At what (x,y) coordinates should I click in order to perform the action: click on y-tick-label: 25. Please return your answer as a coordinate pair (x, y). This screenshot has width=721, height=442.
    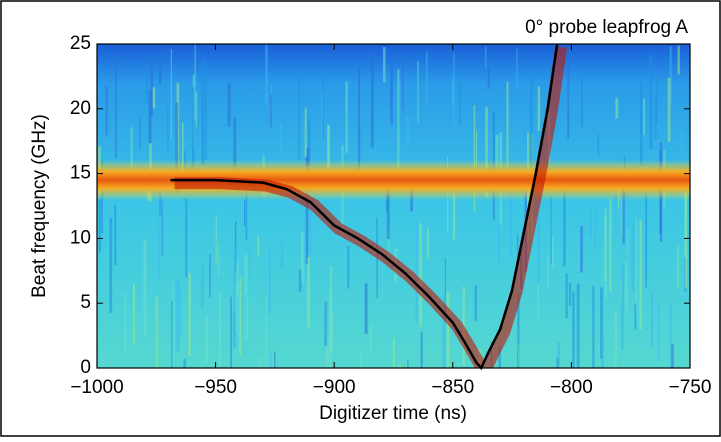
    Looking at the image, I should click on (80, 43).